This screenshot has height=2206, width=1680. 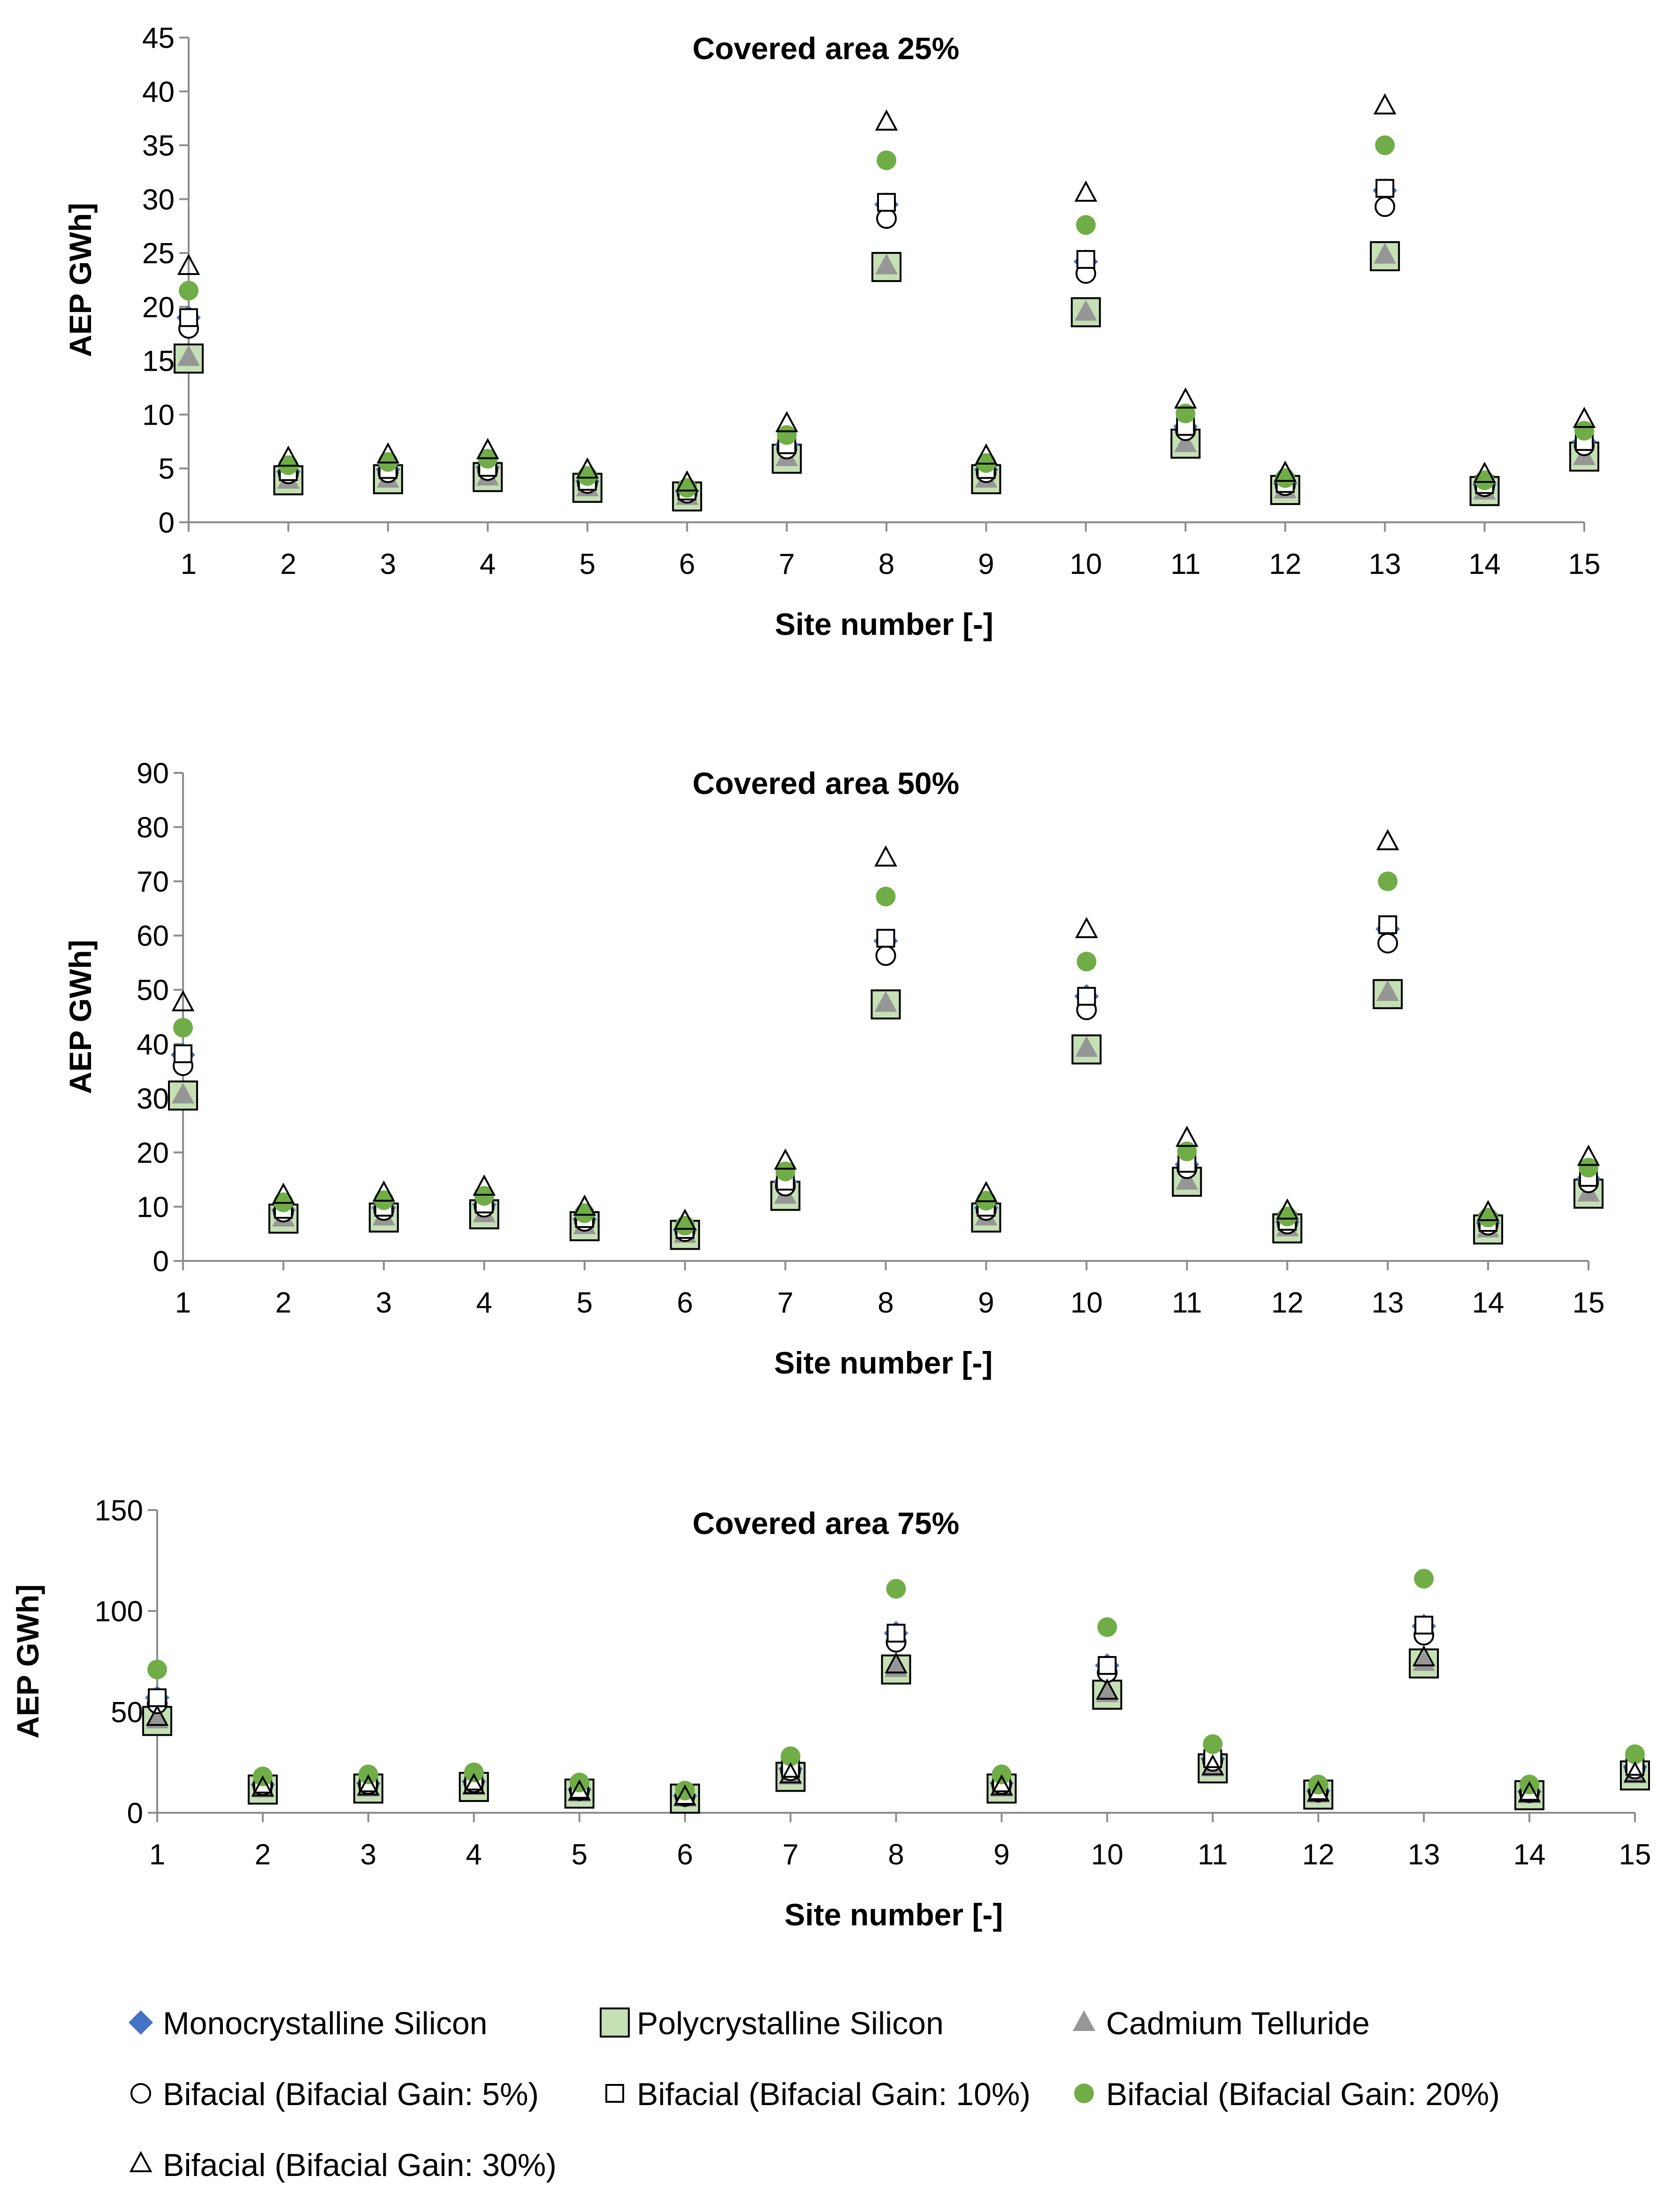 What do you see at coordinates (80, 1017) in the screenshot?
I see `y-axis-title: AEP GWh]` at bounding box center [80, 1017].